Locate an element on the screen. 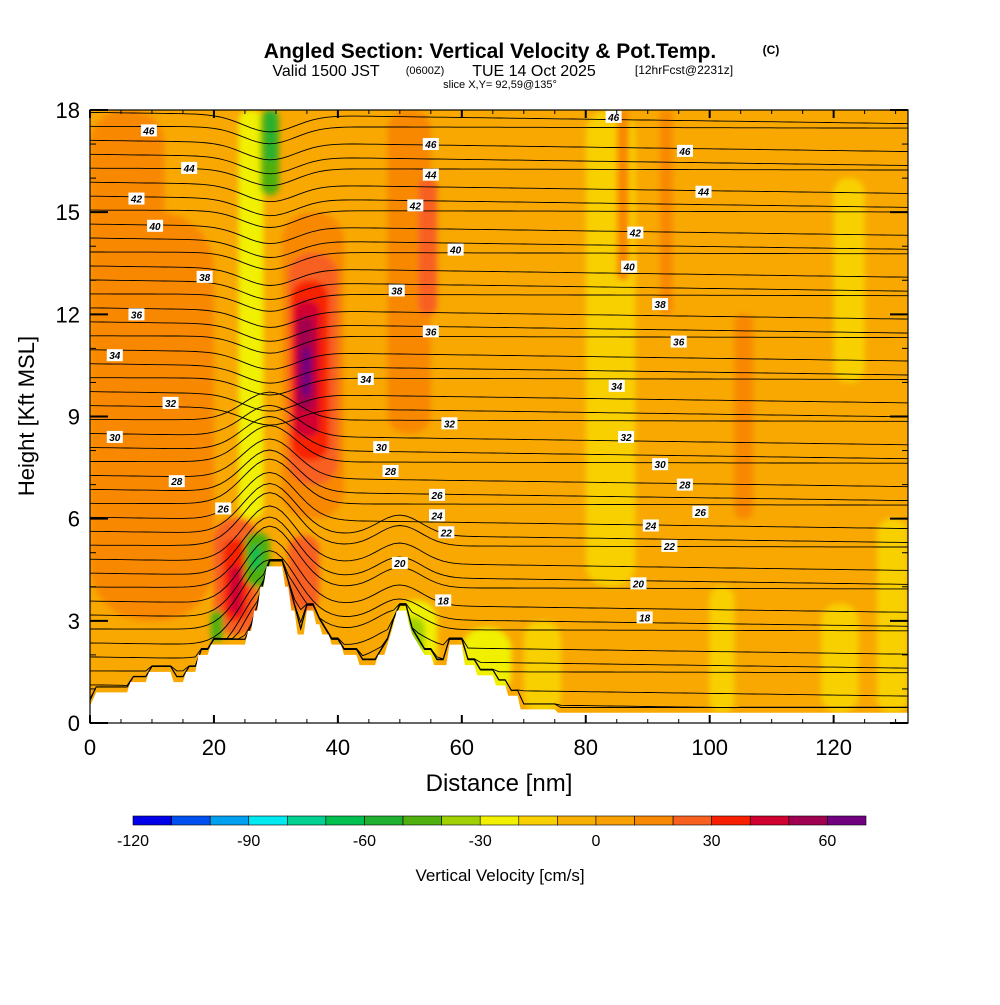 Image resolution: width=1000 pixels, height=1005 pixels. theta-label-8: 30 is located at coordinates (115, 438).